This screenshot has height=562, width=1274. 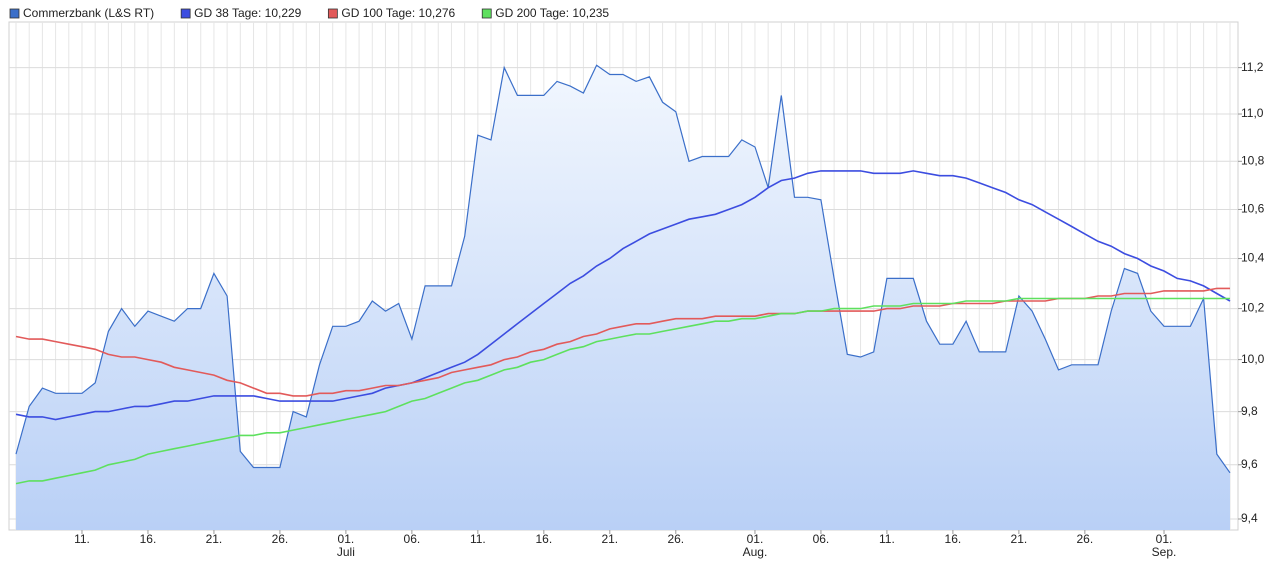 I want to click on y-tick-label: 9,8, so click(x=1249, y=411).